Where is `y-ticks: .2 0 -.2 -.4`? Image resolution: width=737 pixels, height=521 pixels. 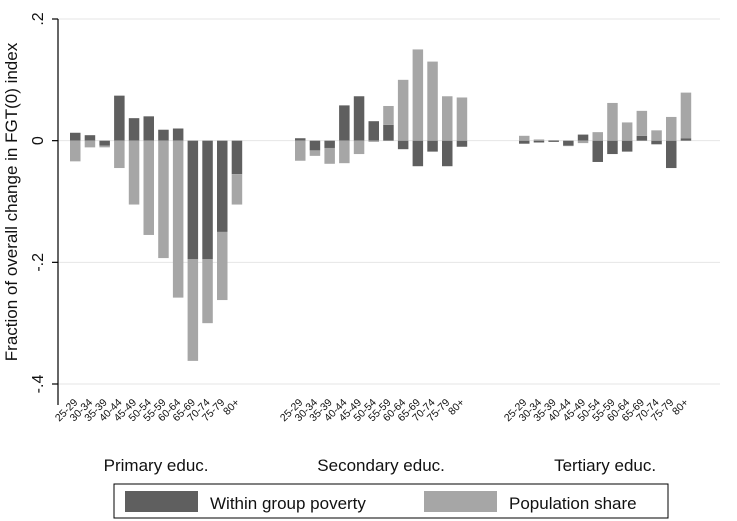 y-ticks: .2 0 -.2 -.4 is located at coordinates (44, 202).